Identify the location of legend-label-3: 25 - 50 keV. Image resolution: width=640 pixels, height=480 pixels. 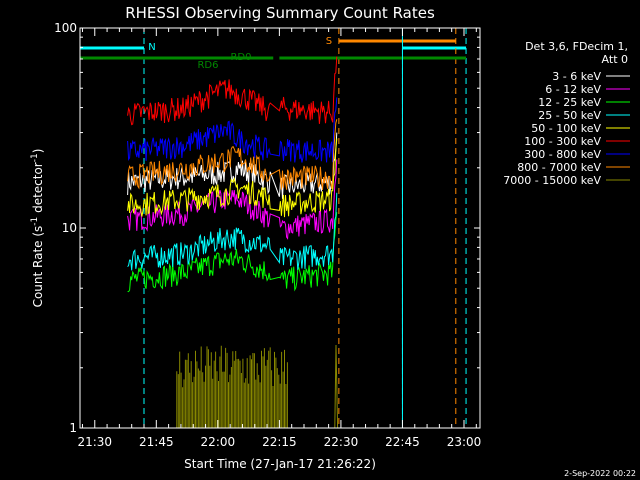
(569, 115).